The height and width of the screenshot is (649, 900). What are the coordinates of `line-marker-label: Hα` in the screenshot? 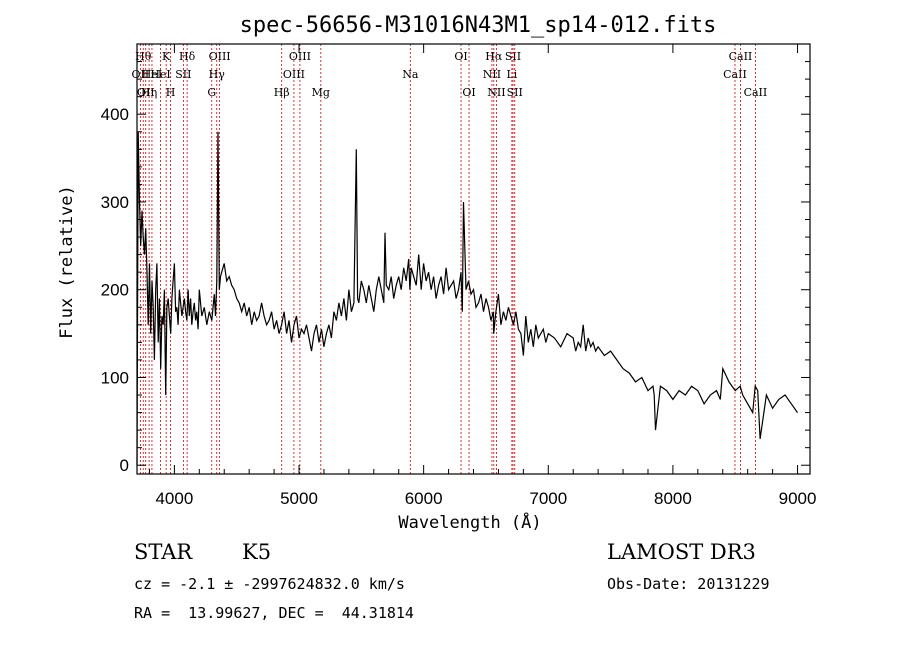 It's located at (494, 56).